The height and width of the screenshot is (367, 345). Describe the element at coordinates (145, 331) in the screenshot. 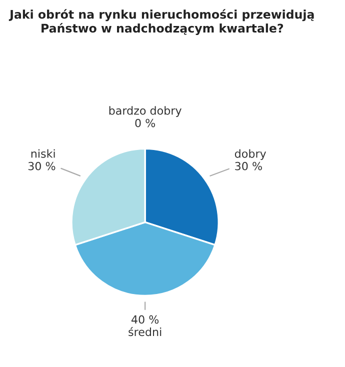

I see `slice-label: średni` at that location.